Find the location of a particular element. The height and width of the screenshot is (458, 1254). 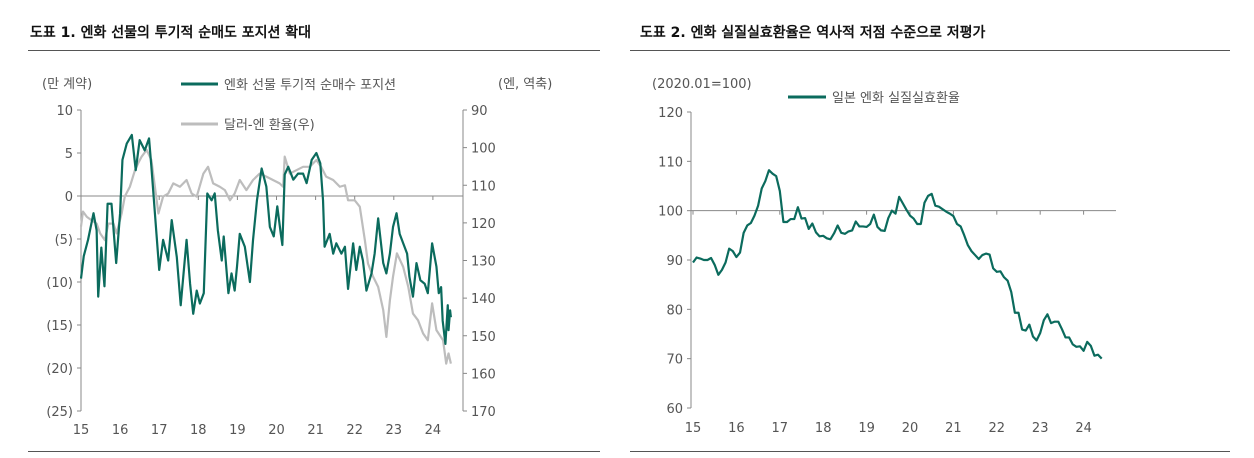

chart1-x-tick-label: 23 is located at coordinates (394, 430).